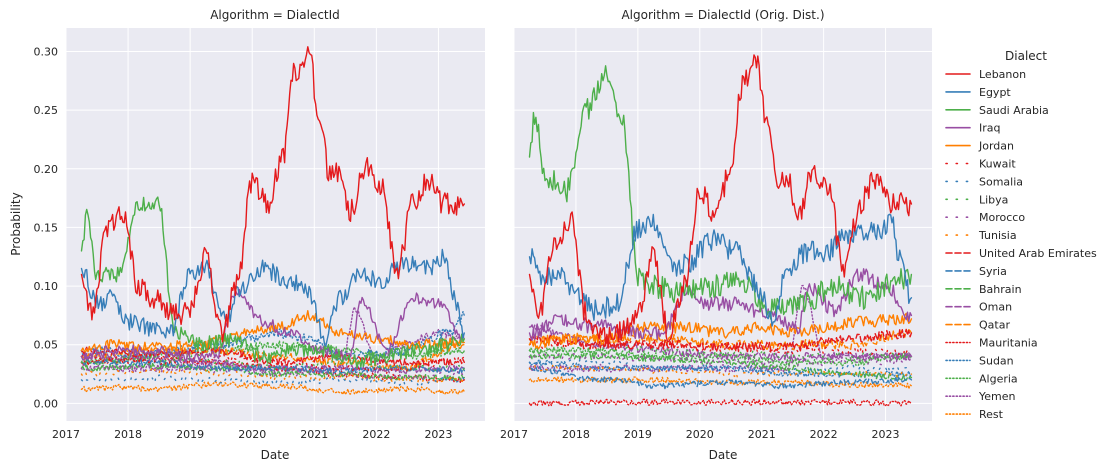 The height and width of the screenshot is (471, 1115). I want to click on legend-label: Egypt, so click(995, 92).